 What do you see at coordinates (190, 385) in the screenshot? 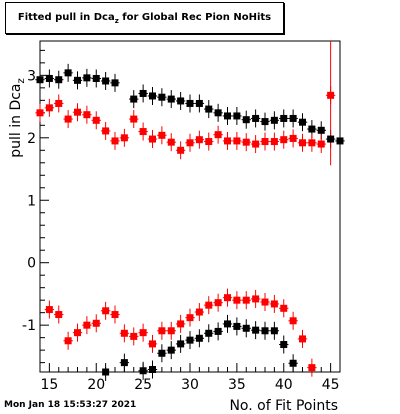
I see `x-tick-label: 30` at bounding box center [190, 385].